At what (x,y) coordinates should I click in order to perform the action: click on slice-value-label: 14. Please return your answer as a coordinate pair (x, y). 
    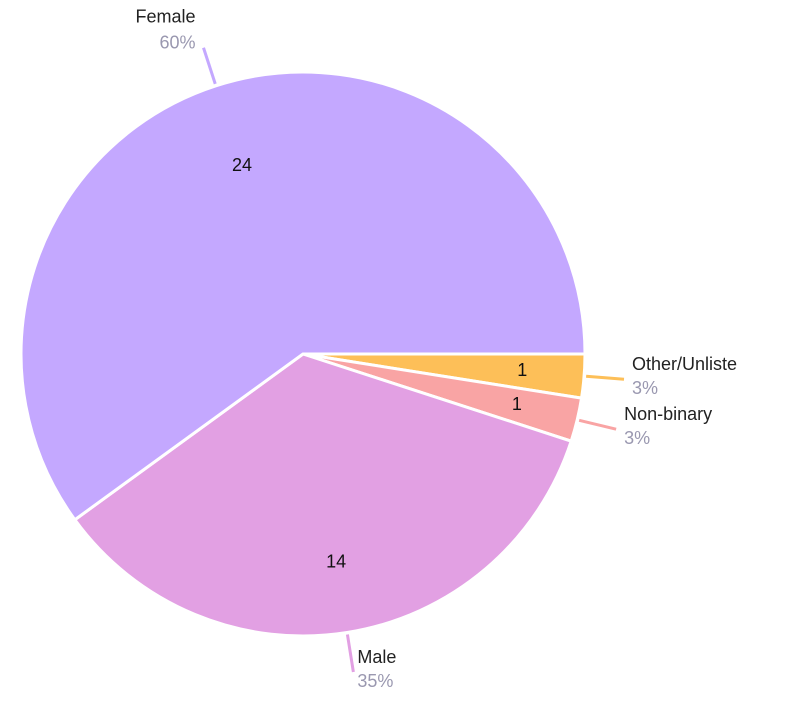
    Looking at the image, I should click on (336, 562).